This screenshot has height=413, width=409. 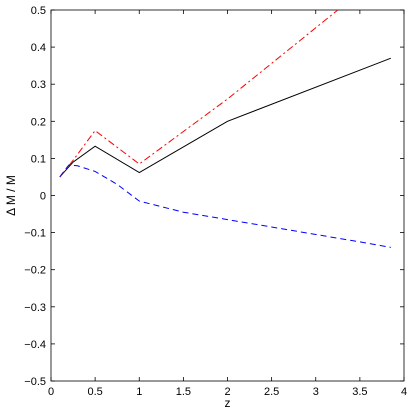 I want to click on x-tick-label: 3.5, so click(x=359, y=392).